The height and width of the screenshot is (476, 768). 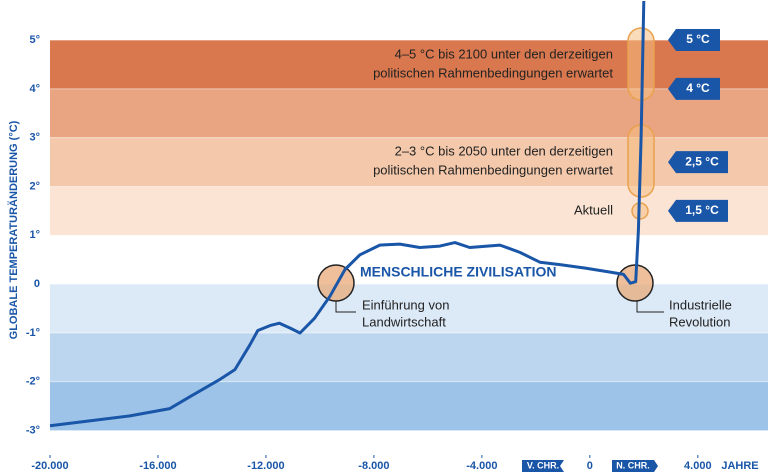 I want to click on x-axis-label: JAHRE, so click(x=739, y=466).